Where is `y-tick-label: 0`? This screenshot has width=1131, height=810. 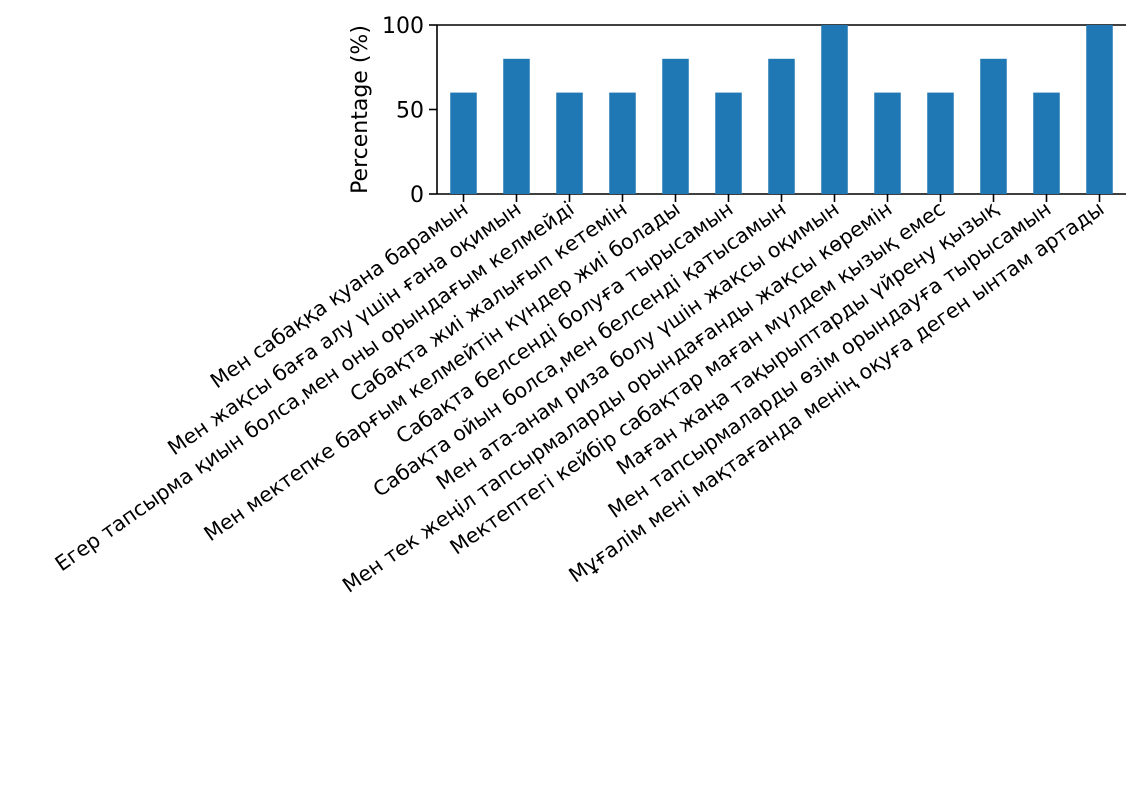 y-tick-label: 0 is located at coordinates (417, 195).